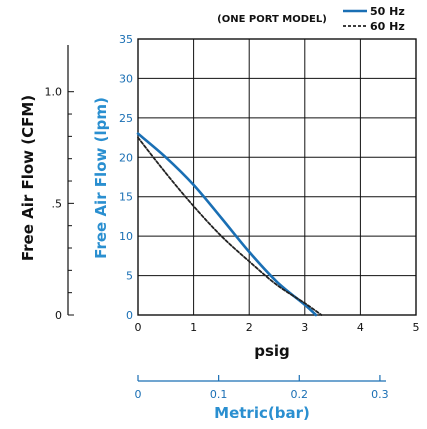 The width and height of the screenshot is (427, 429). What do you see at coordinates (129, 315) in the screenshot?
I see `y-tick-label: 0` at bounding box center [129, 315].